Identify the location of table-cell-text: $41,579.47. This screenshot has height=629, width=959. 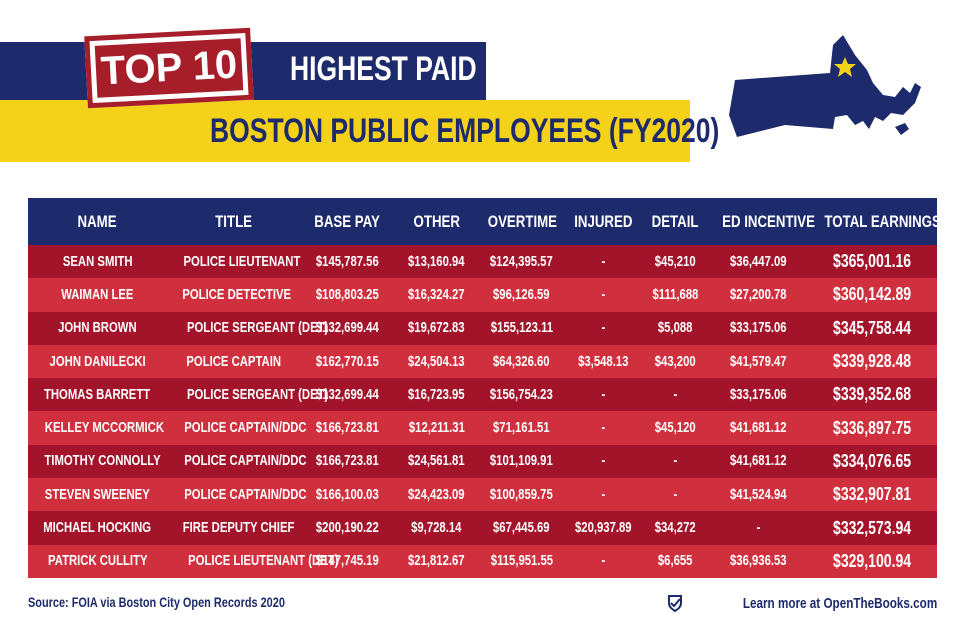
(758, 361).